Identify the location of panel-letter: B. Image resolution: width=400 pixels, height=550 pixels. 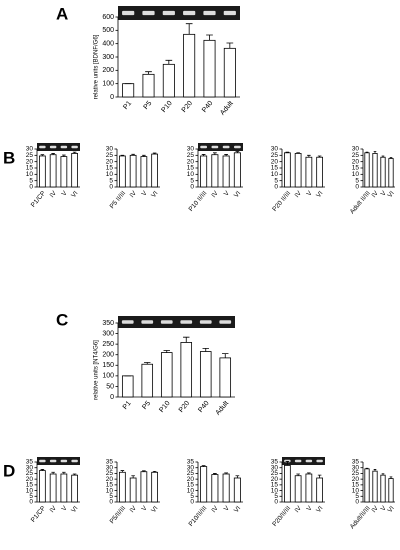
(9, 157).